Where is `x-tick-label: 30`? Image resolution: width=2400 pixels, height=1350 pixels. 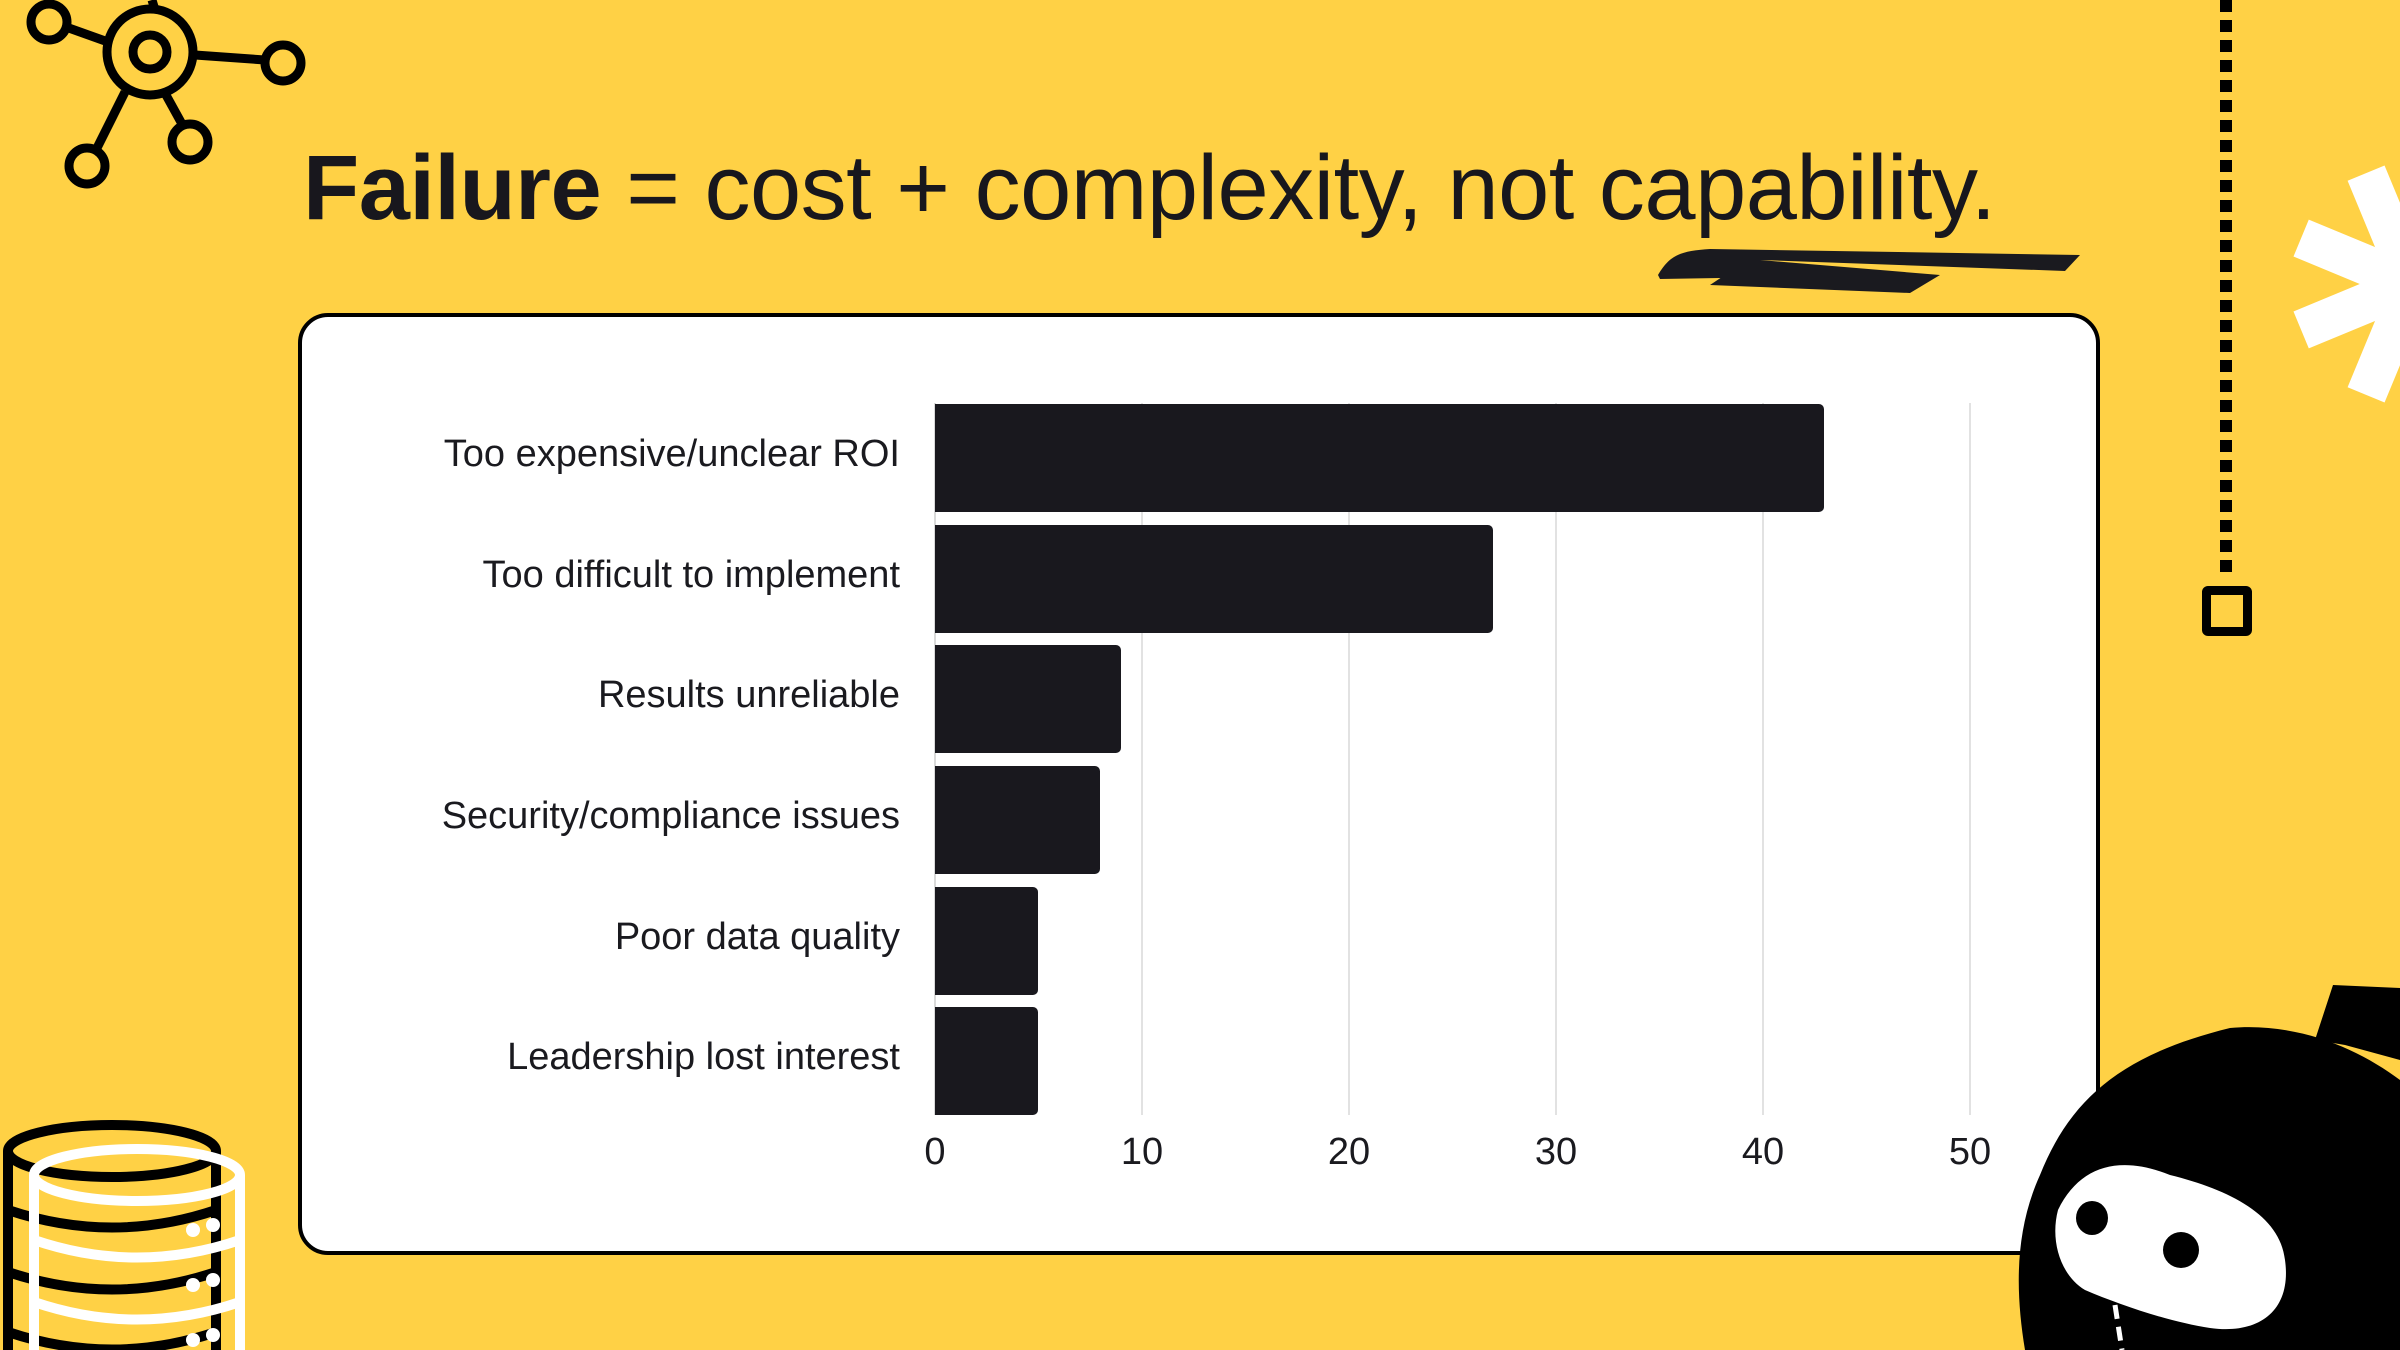 x-tick-label: 30 is located at coordinates (1556, 1152).